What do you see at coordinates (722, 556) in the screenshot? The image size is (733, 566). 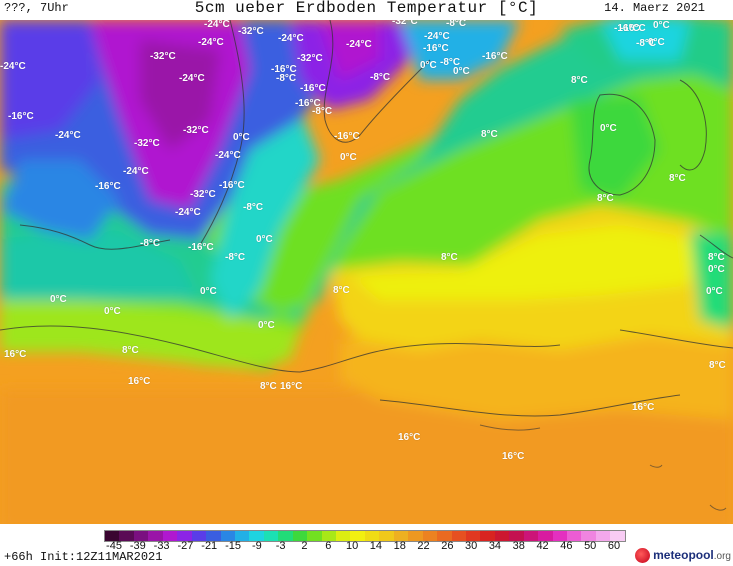 I see `logo-tld: .org` at bounding box center [722, 556].